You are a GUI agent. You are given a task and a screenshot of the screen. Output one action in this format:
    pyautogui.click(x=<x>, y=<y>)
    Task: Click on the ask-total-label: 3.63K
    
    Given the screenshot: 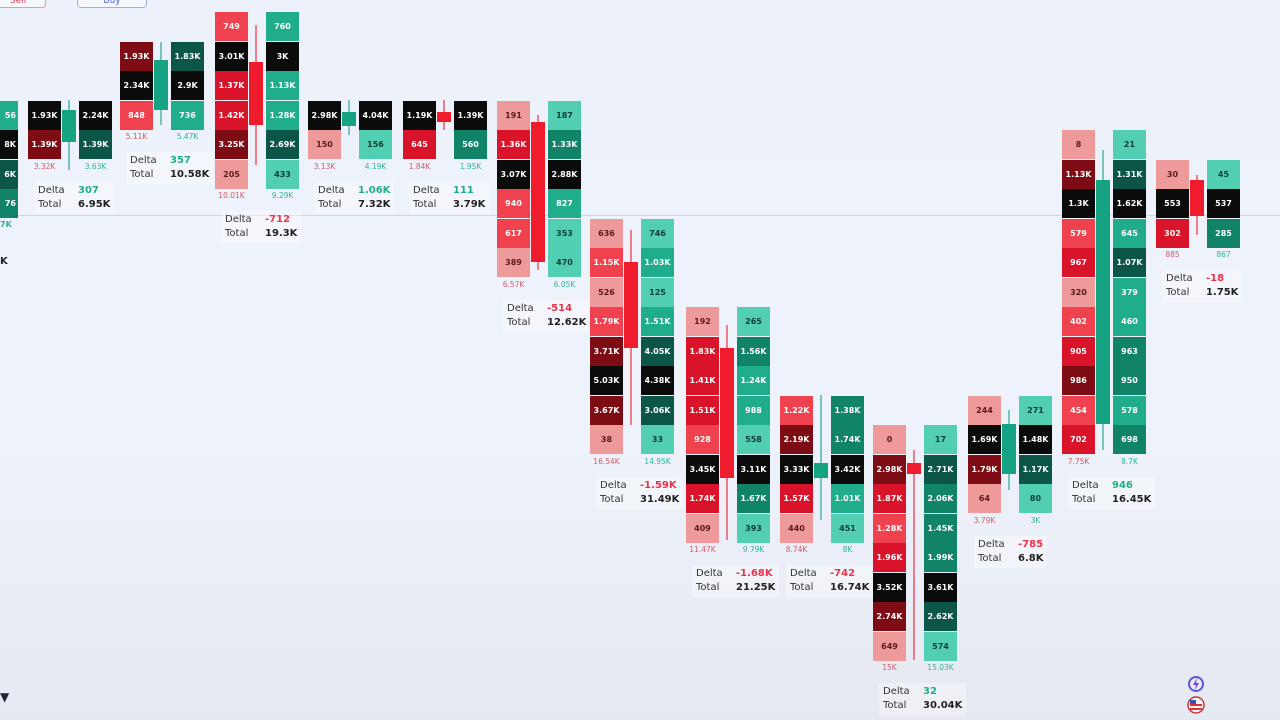 What is the action you would take?
    pyautogui.click(x=95, y=166)
    